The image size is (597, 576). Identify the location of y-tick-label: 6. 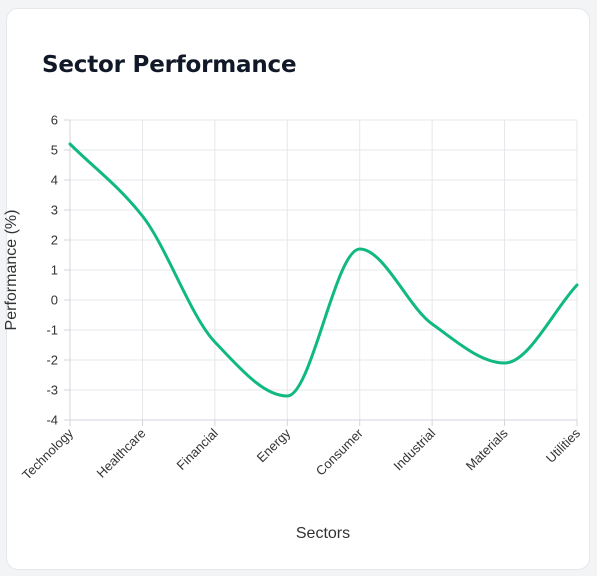
(54, 120).